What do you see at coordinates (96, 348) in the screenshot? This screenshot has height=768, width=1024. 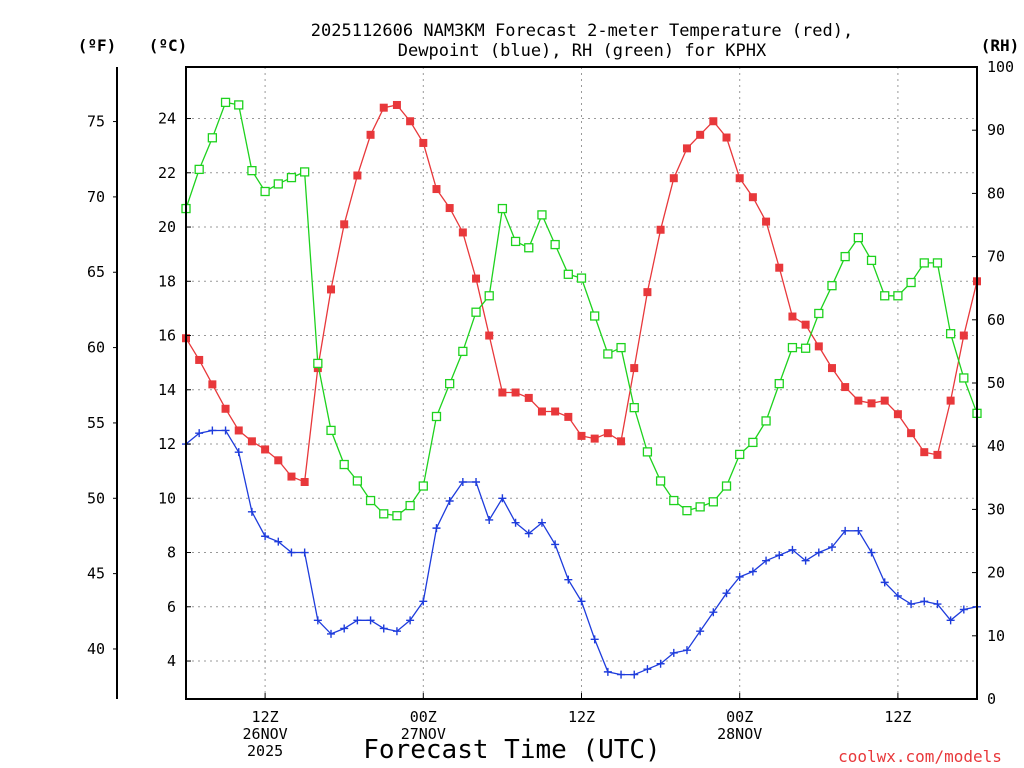 I see `fahrenheit-tick-label: 60` at bounding box center [96, 348].